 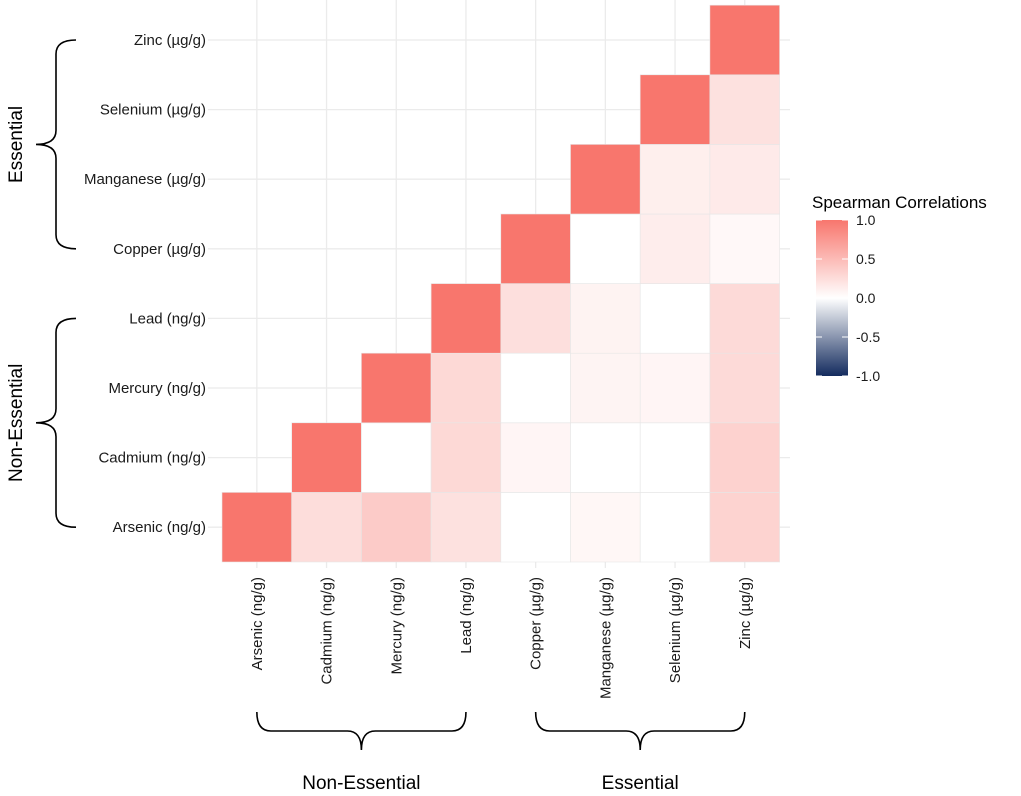 I want to click on heatmap-cell-arsenic-mercury, so click(x=396, y=527).